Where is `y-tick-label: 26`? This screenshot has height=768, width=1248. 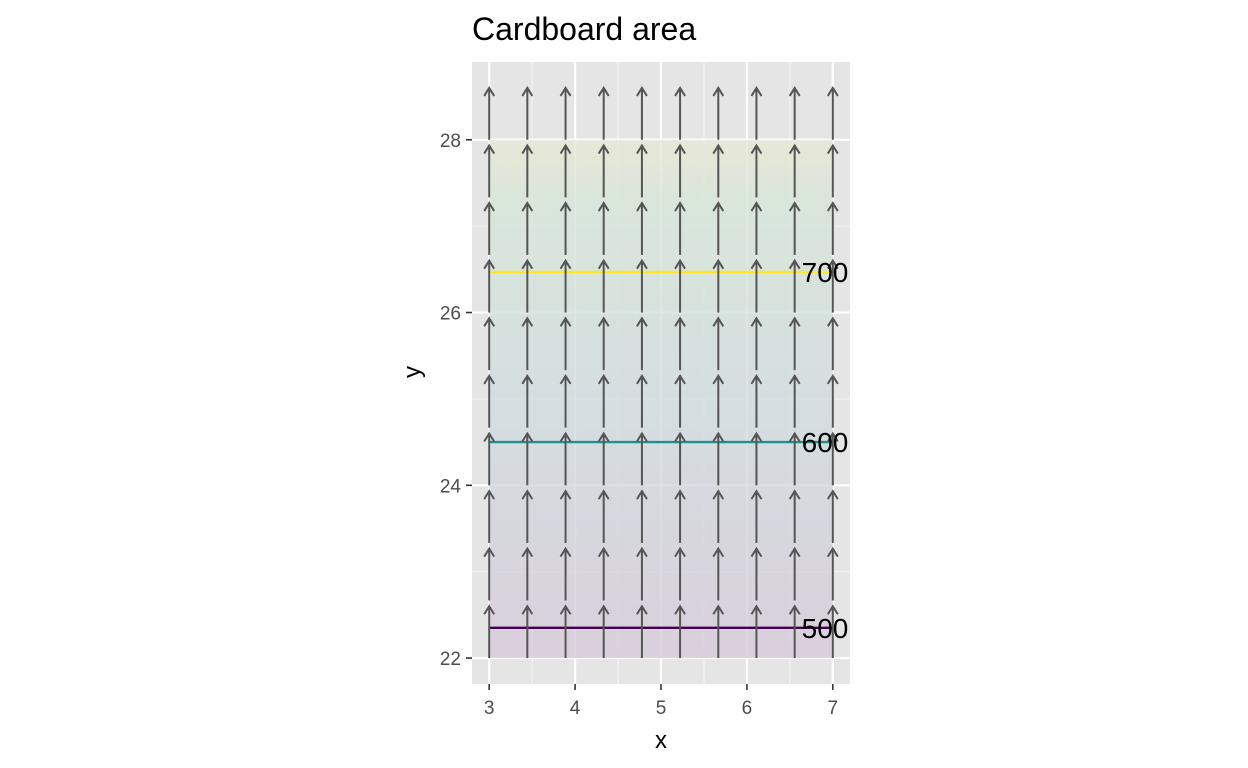
y-tick-label: 26 is located at coordinates (450, 314).